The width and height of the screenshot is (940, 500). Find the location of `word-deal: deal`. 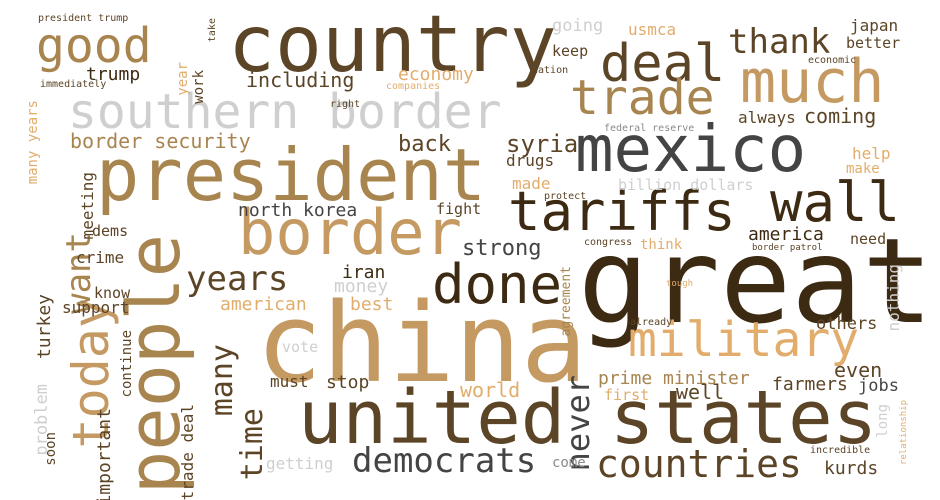

word-deal: deal is located at coordinates (663, 64).